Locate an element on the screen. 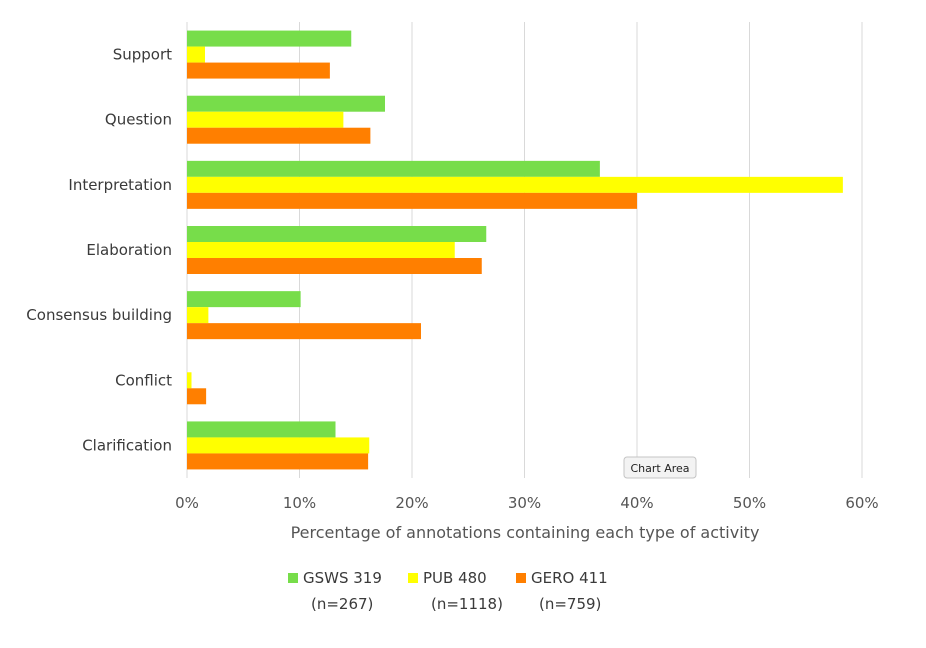  category-label: Support is located at coordinates (142, 55).